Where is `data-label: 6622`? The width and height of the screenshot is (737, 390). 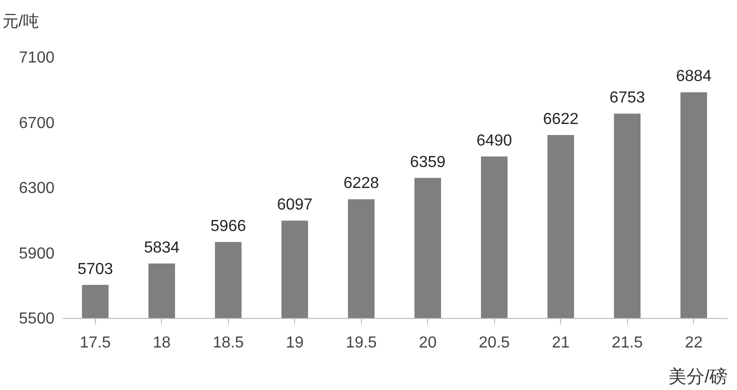
data-label: 6622 is located at coordinates (560, 119).